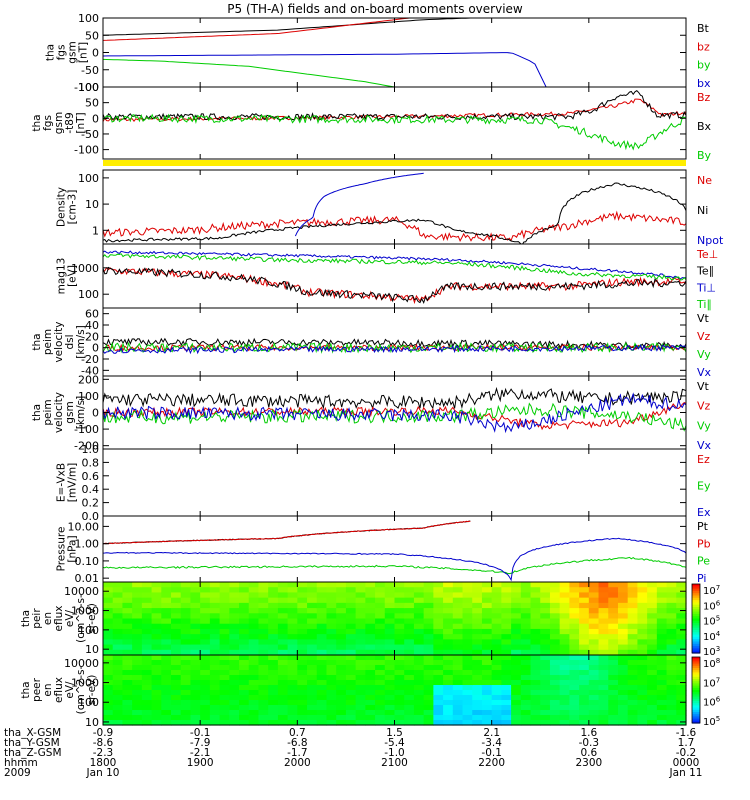 This screenshot has width=750, height=800. I want to click on series-line-Te3, so click(394, 285).